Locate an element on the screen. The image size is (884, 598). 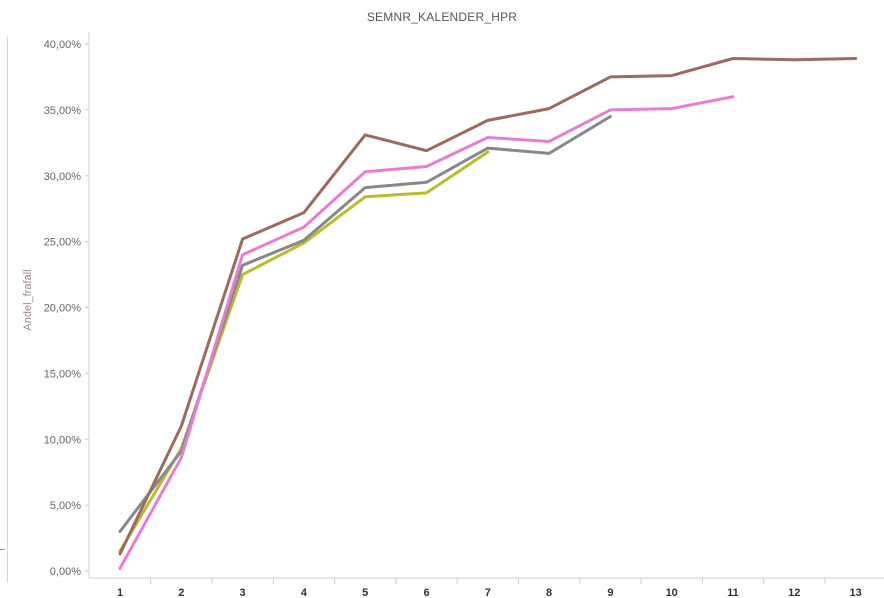
y-tick-label: 25,00% is located at coordinates (63, 243).